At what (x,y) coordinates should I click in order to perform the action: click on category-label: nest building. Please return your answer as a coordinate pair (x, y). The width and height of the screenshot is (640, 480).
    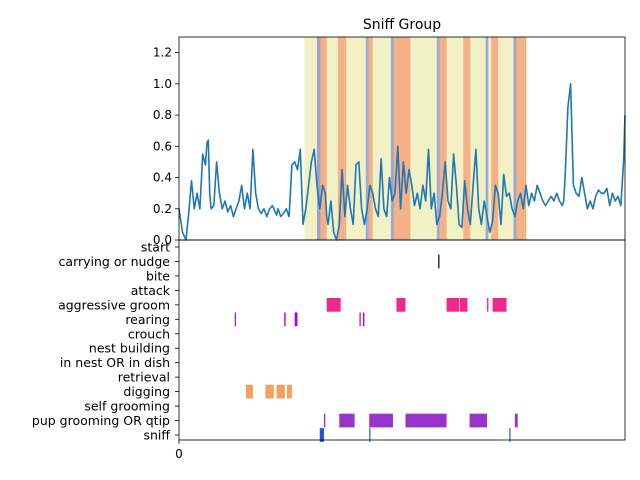
    Looking at the image, I should click on (129, 348).